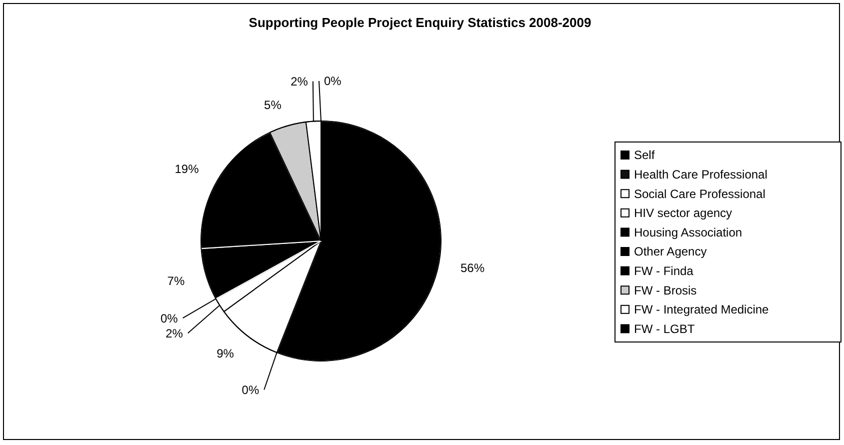  Describe the element at coordinates (645, 155) in the screenshot. I see `legend-label: Self` at that location.